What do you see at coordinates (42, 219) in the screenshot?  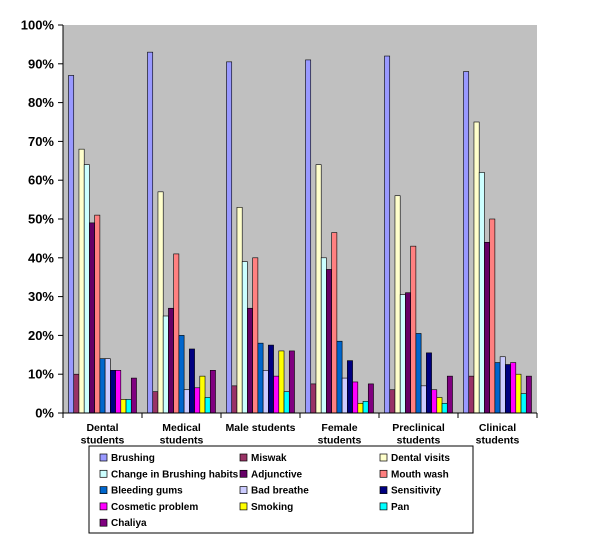 I see `y-axis: 0% 10% 20% 30% 40% 50% 60% 70% 80% 90% 100%` at bounding box center [42, 219].